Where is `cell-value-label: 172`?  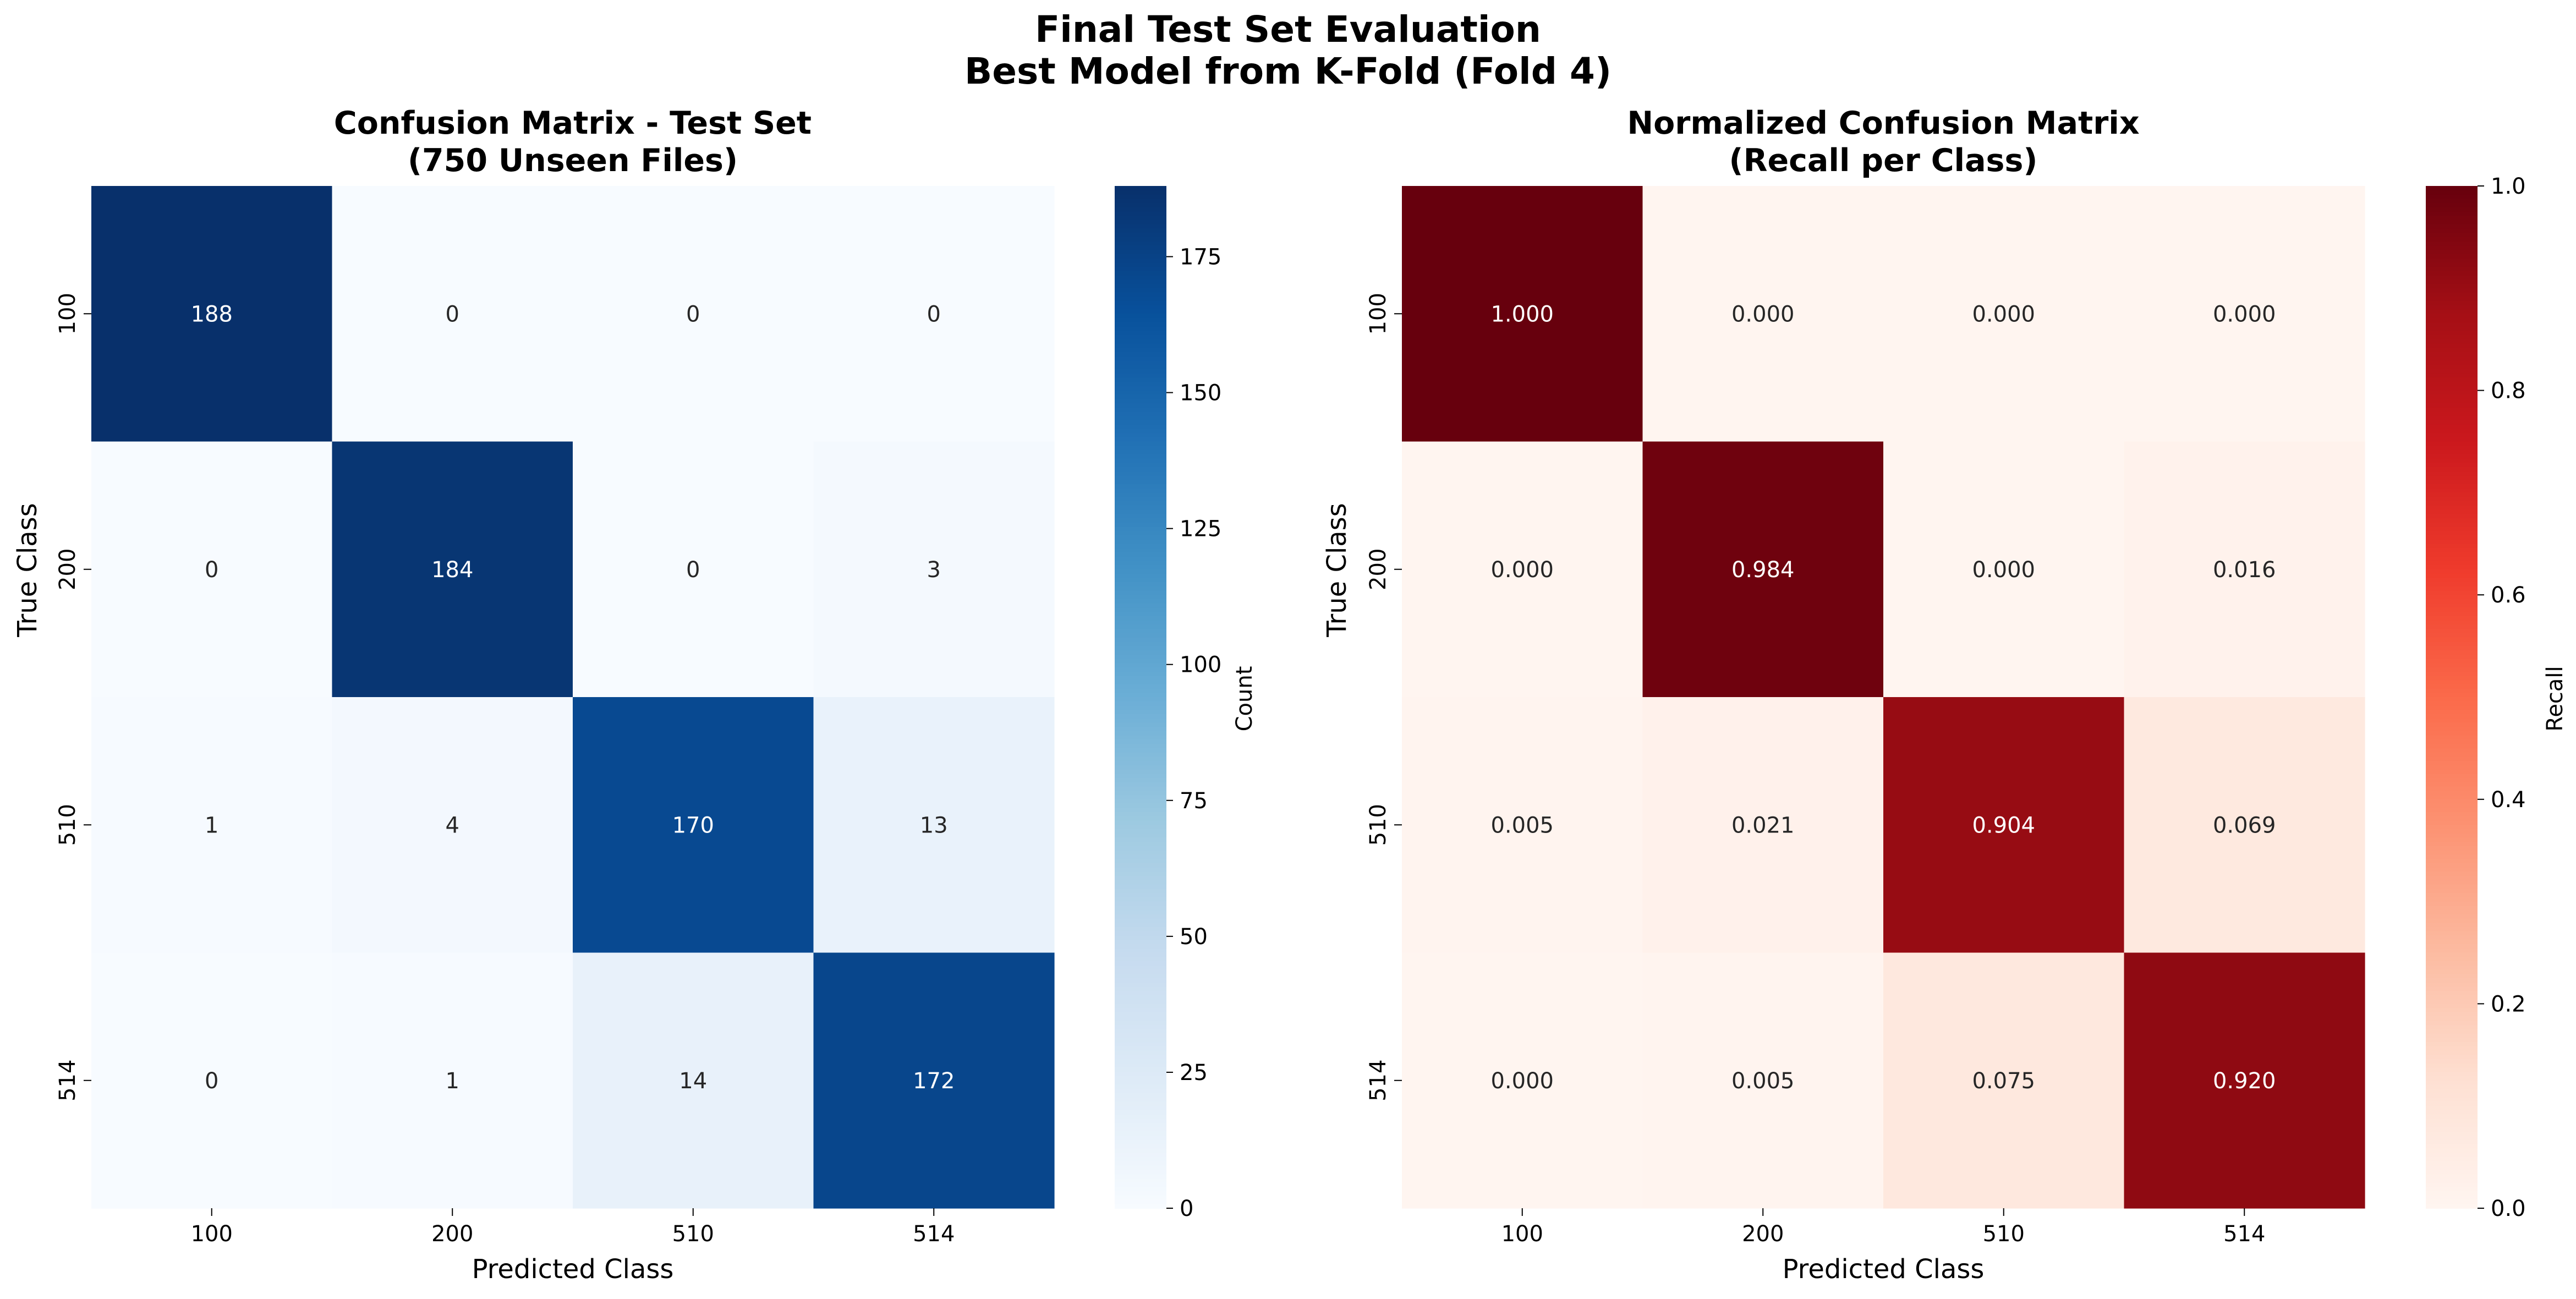
cell-value-label: 172 is located at coordinates (934, 1081).